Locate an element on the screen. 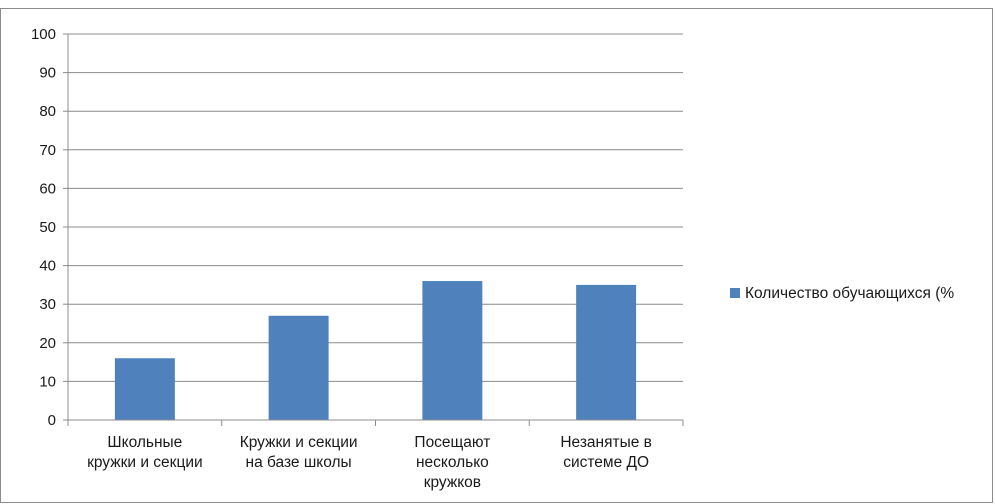 Image resolution: width=995 pixels, height=504 pixels. y-tick-label: 50 is located at coordinates (47, 227).